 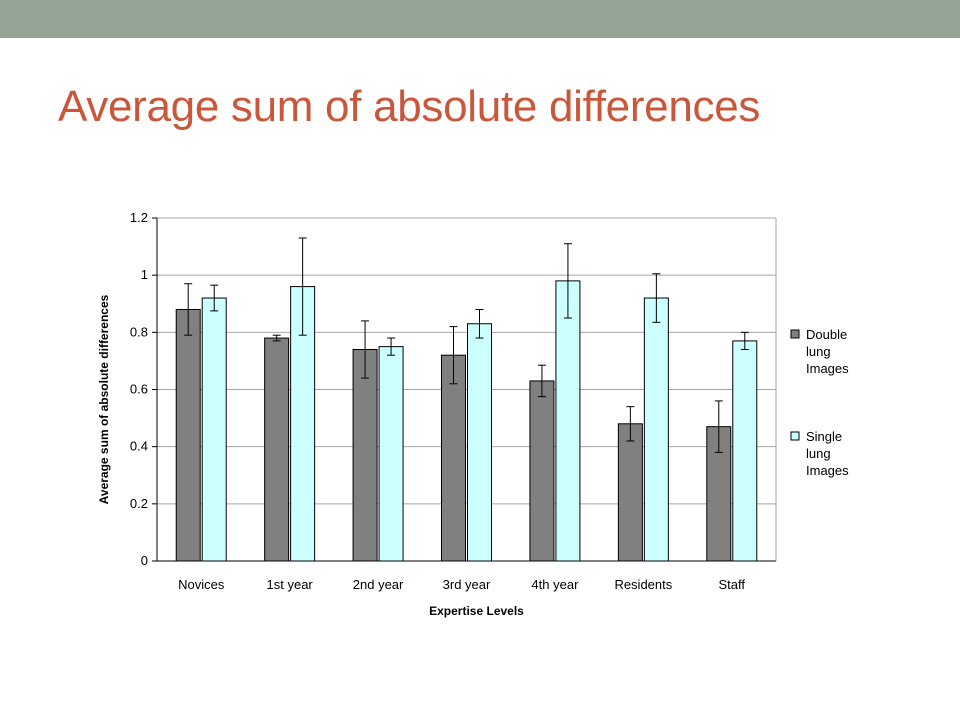 What do you see at coordinates (290, 584) in the screenshot?
I see `x-tick-label: 1st year` at bounding box center [290, 584].